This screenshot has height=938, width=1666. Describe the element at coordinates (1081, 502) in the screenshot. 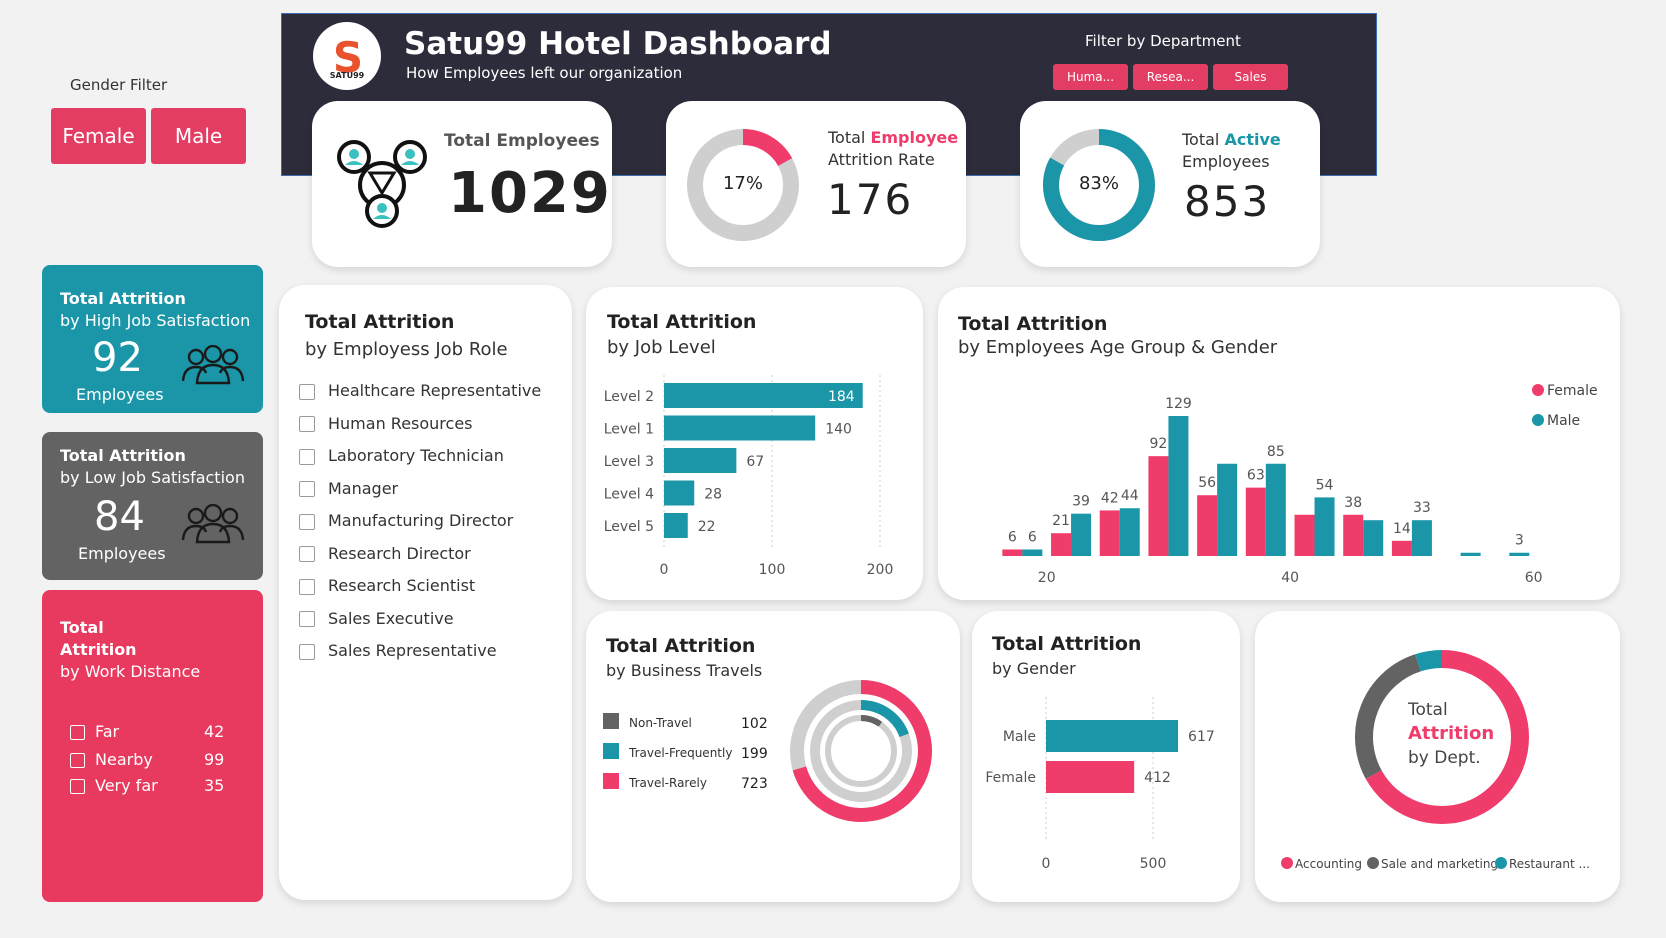

I see `data-label: 39` at that location.